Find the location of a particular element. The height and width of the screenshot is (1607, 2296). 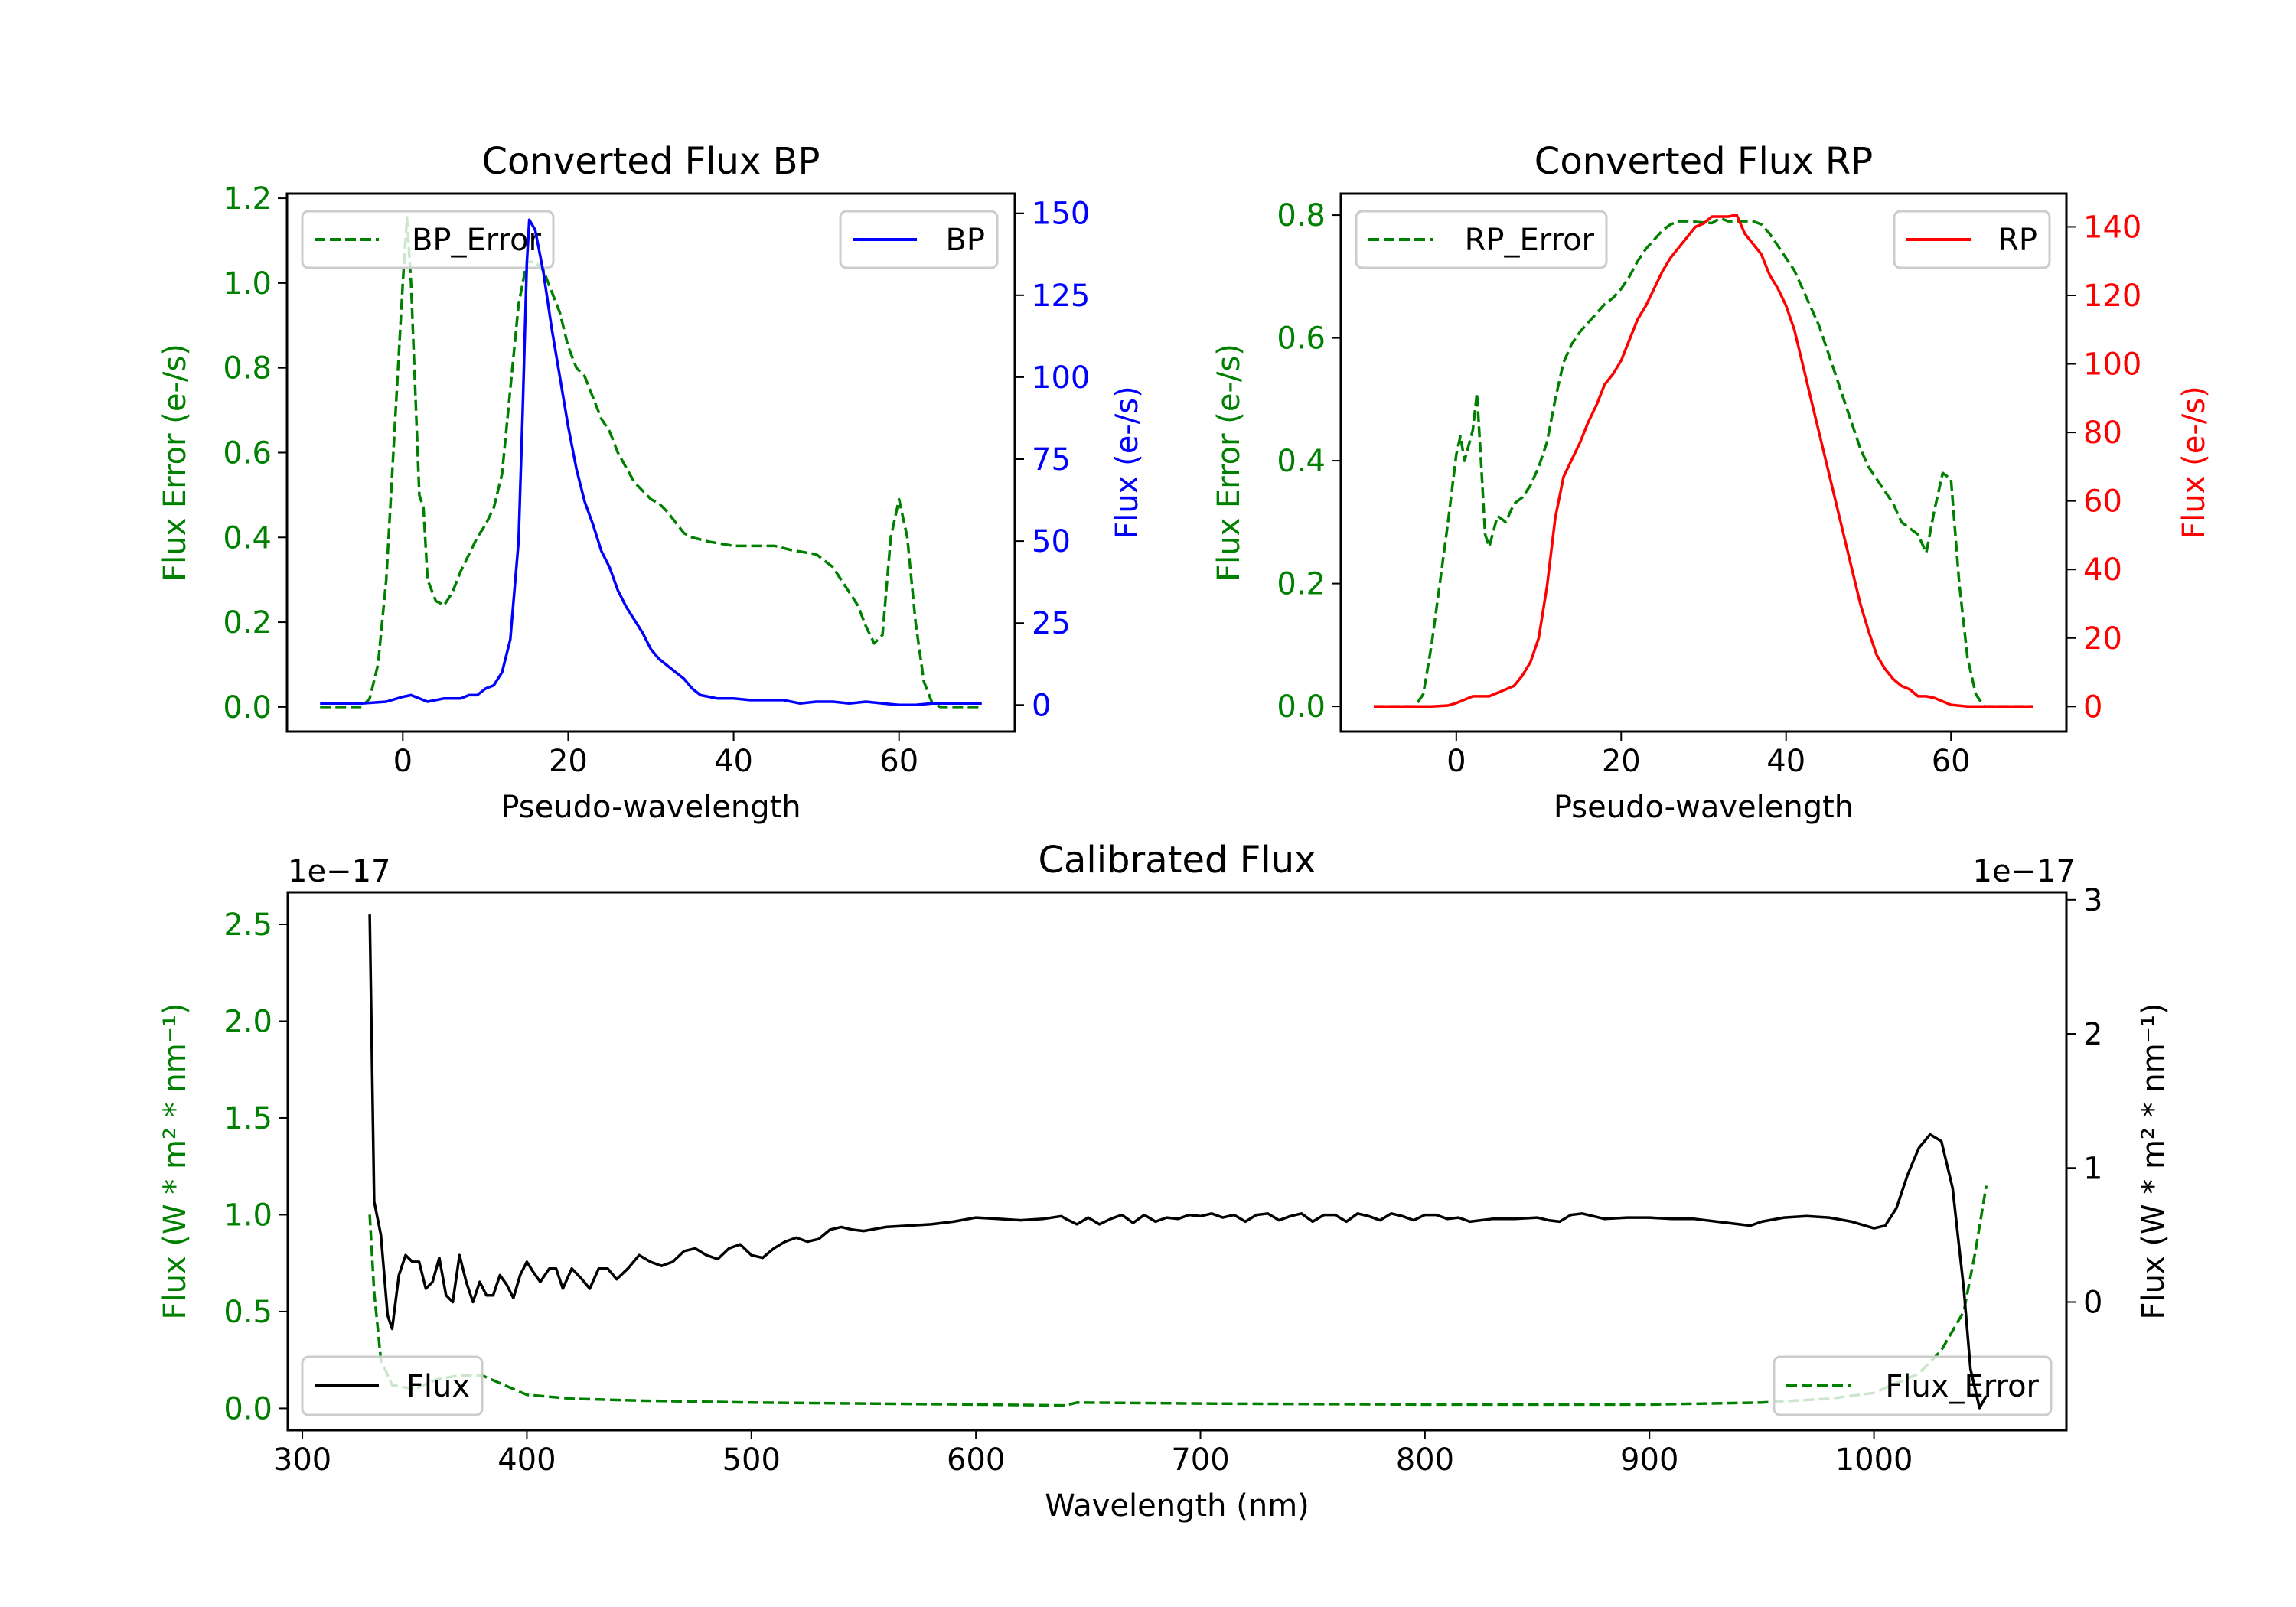

series-line-bp is located at coordinates (651, 463).